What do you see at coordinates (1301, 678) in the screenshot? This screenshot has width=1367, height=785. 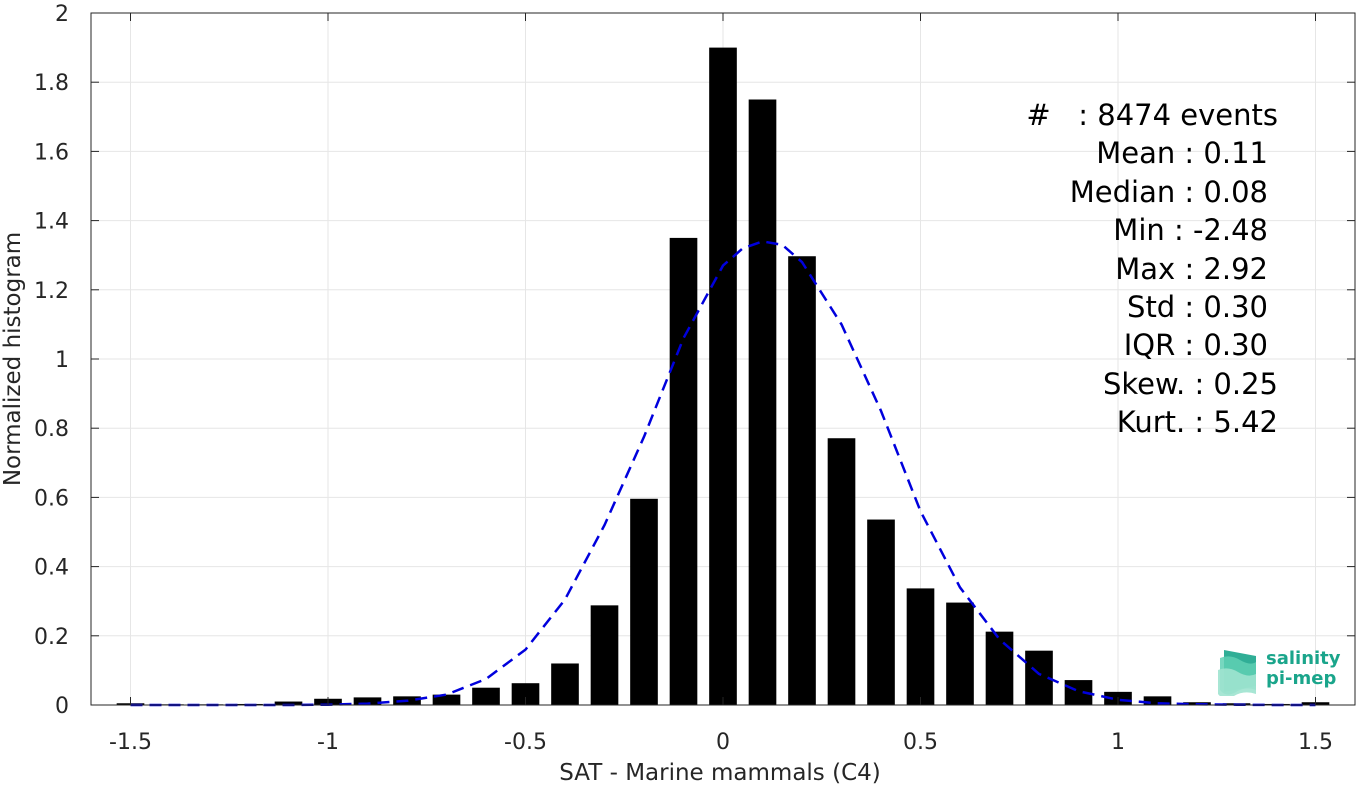 I see `logo-line2: pi-mep` at bounding box center [1301, 678].